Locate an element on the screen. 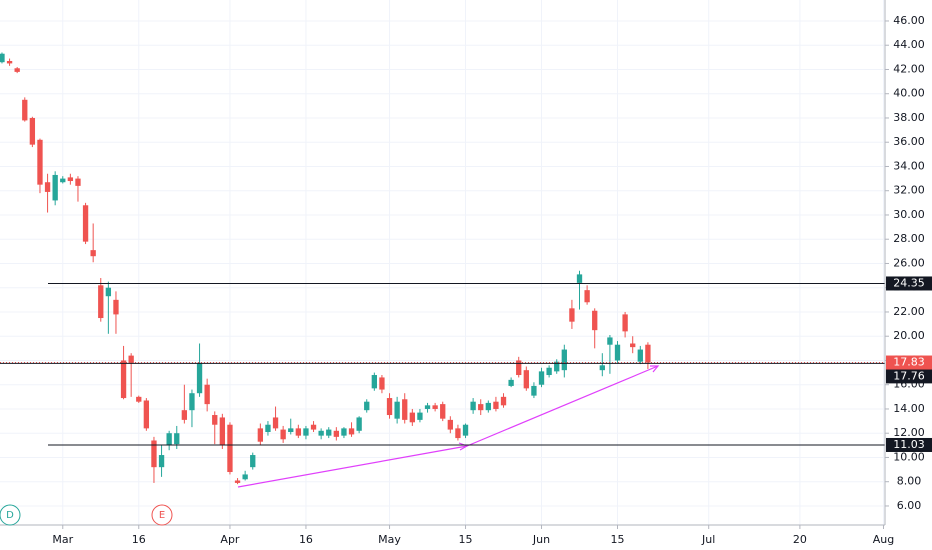  x-tick-label: May is located at coordinates (389, 539).